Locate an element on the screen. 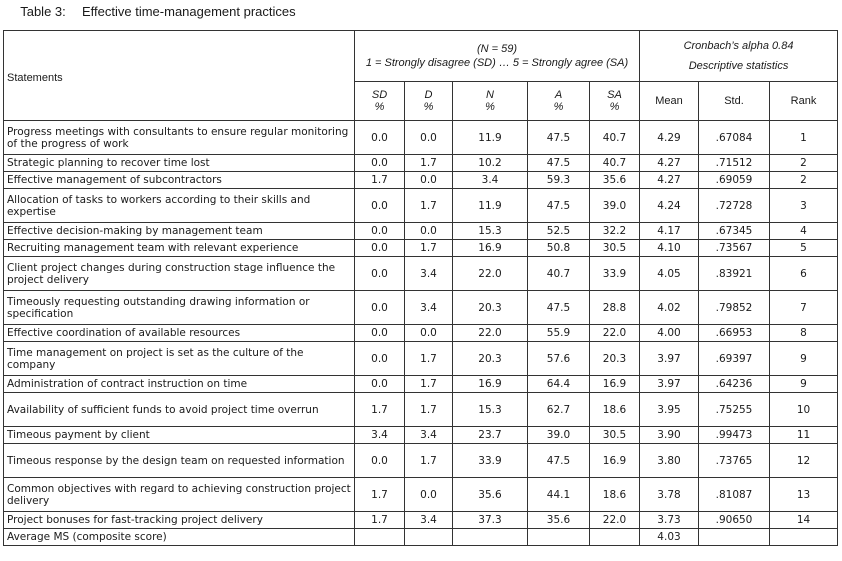 The image size is (842, 561). rank-value: 7 is located at coordinates (803, 307).